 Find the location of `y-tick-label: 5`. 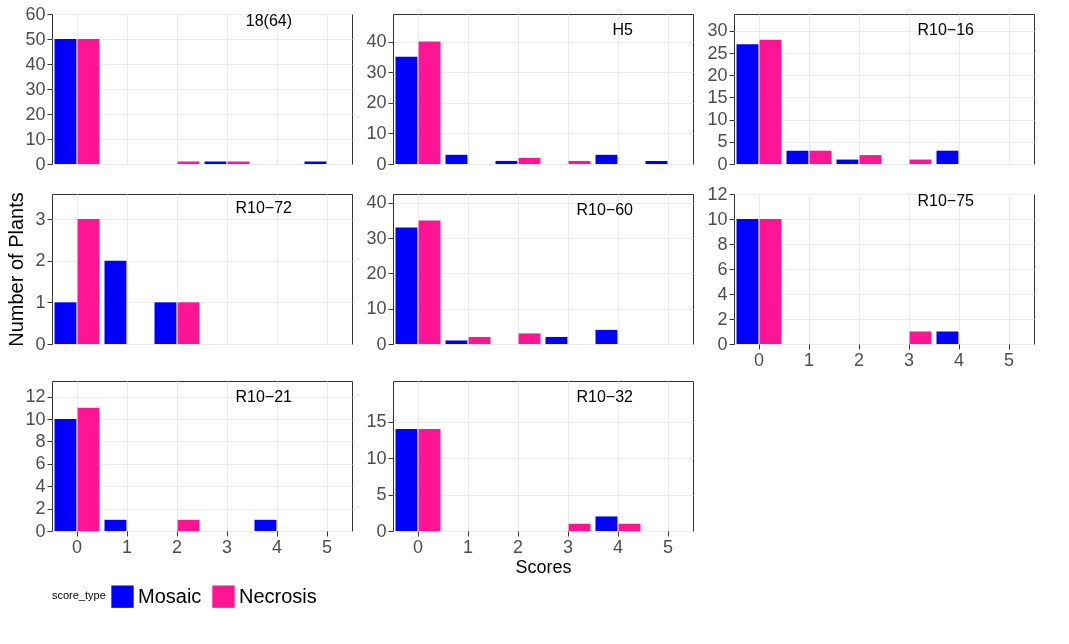

y-tick-label: 5 is located at coordinates (722, 141).